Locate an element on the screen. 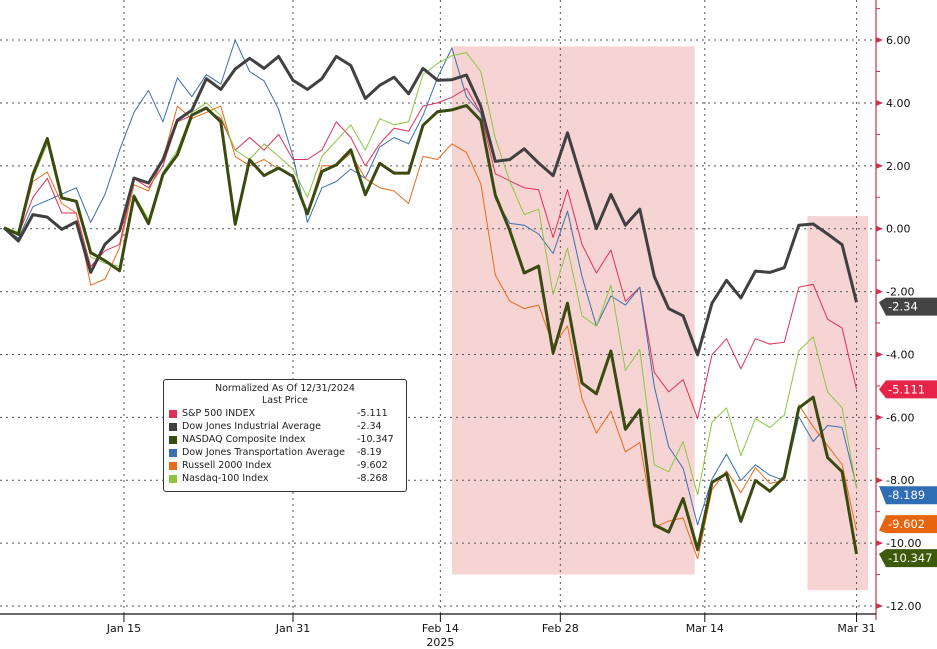 This screenshot has height=649, width=937. tag-label: -10.347 is located at coordinates (910, 558).